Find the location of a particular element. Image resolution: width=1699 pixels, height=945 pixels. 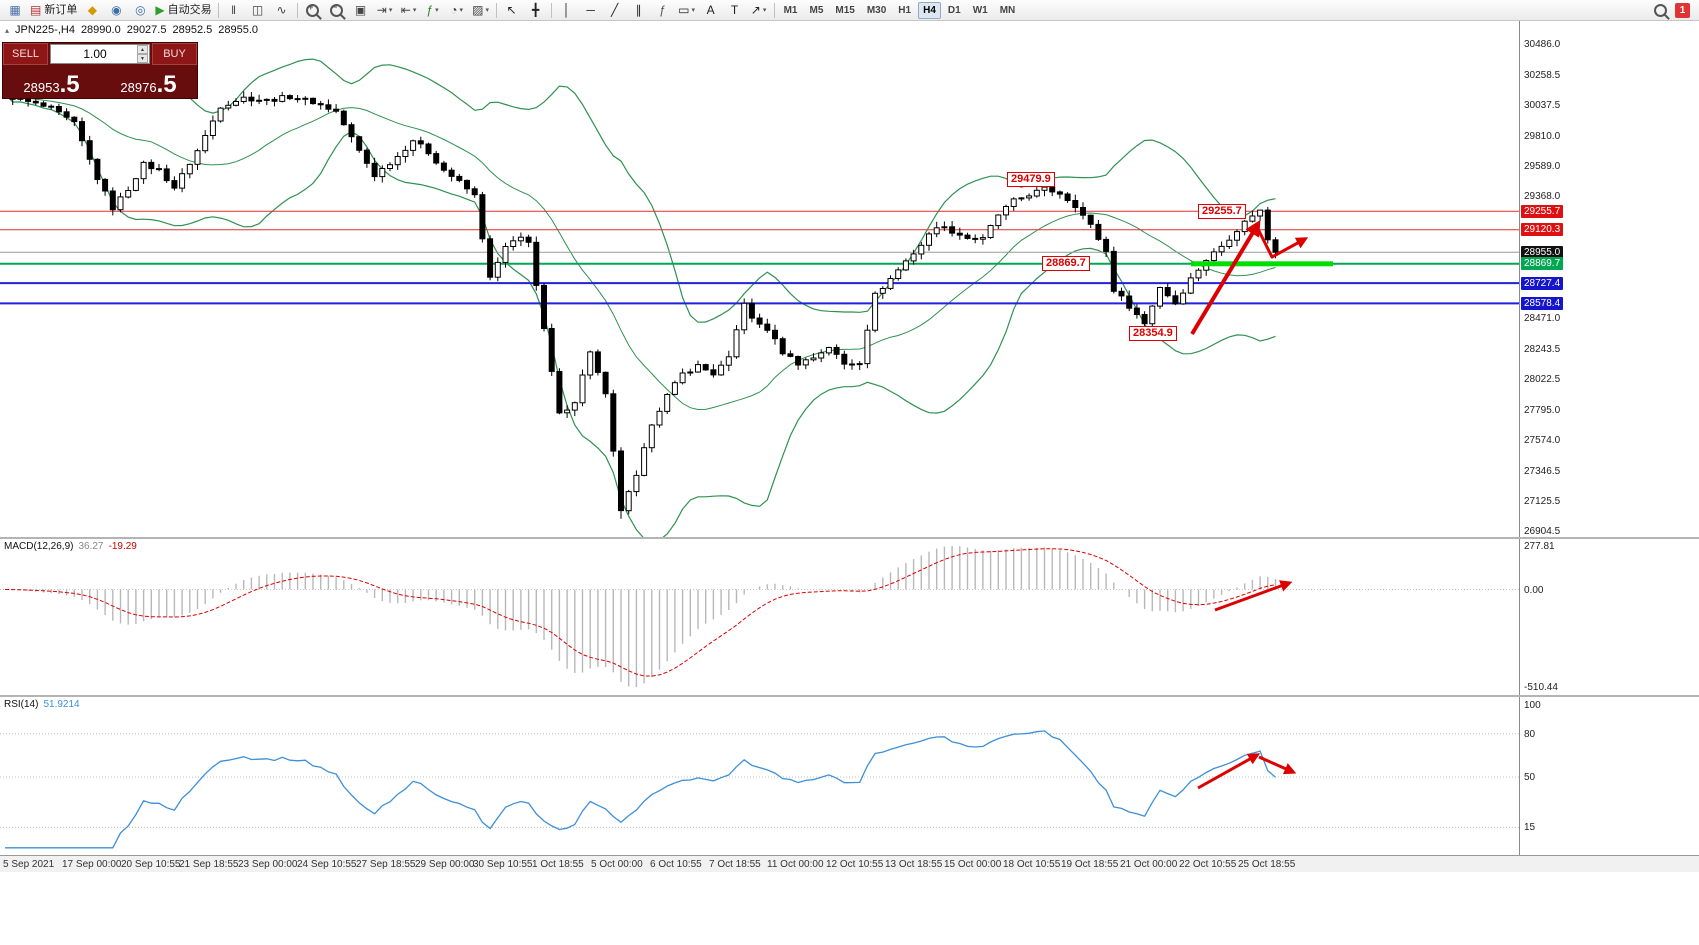

support-highlight-zone is located at coordinates (1262, 264).